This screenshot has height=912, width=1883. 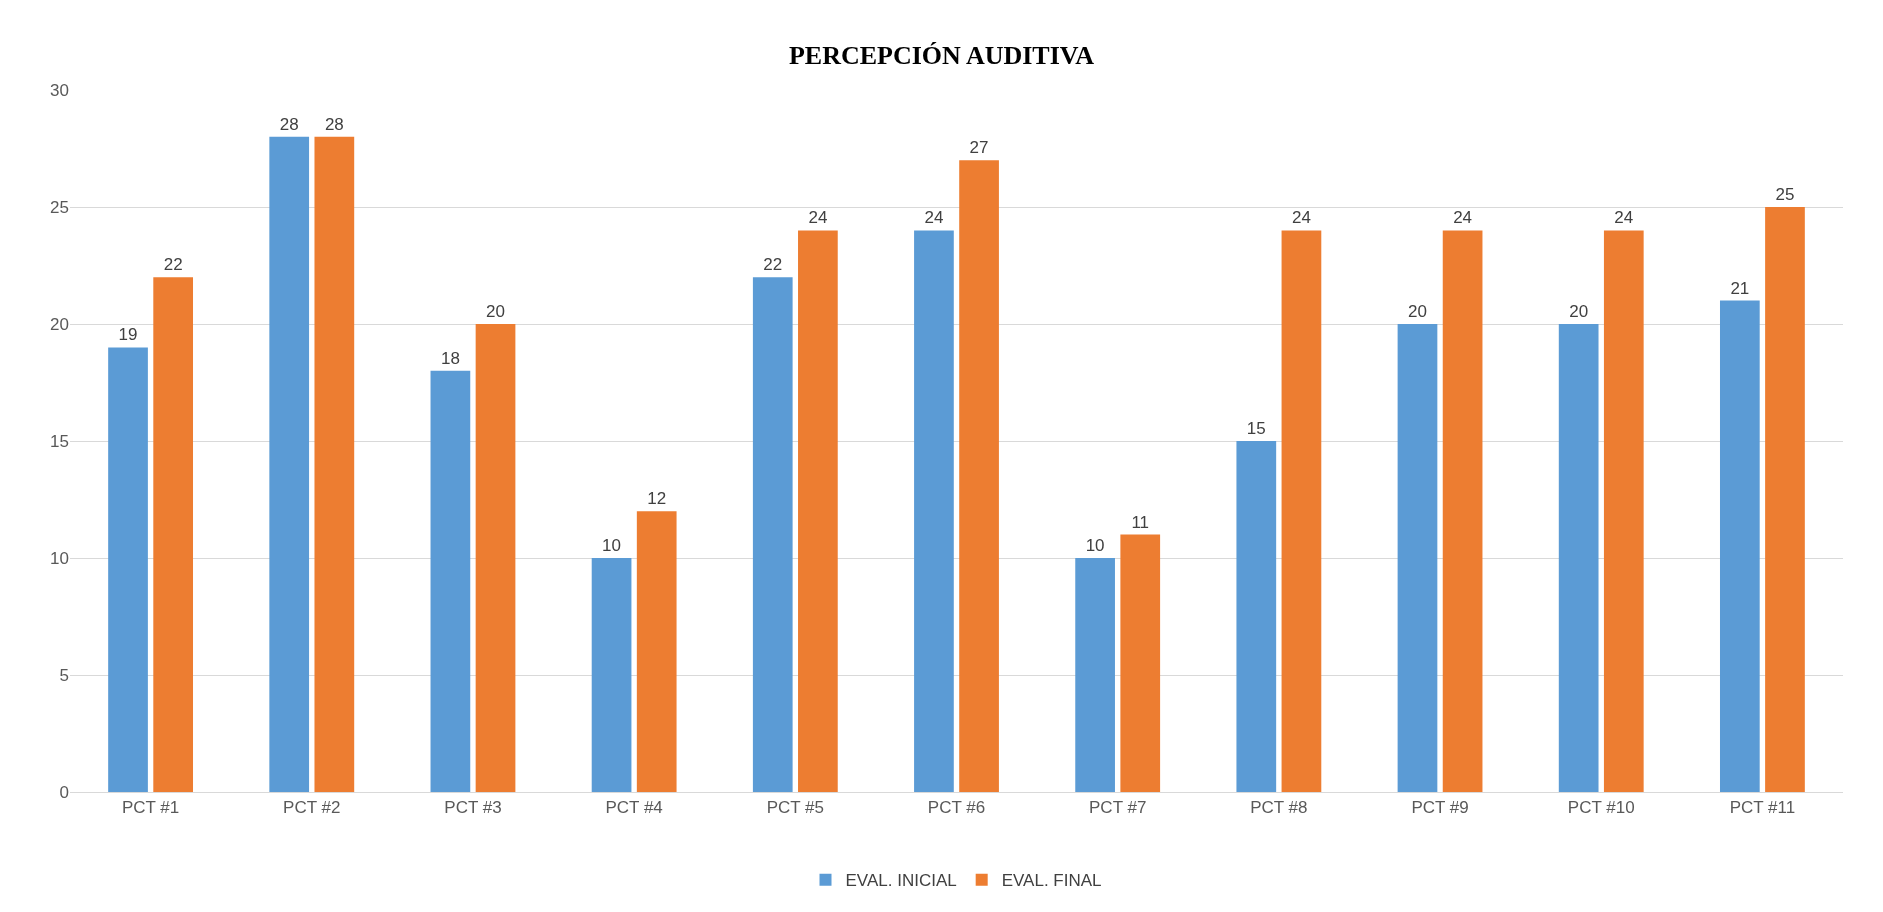 What do you see at coordinates (1762, 808) in the screenshot?
I see `x-tick-label: PCT #11` at bounding box center [1762, 808].